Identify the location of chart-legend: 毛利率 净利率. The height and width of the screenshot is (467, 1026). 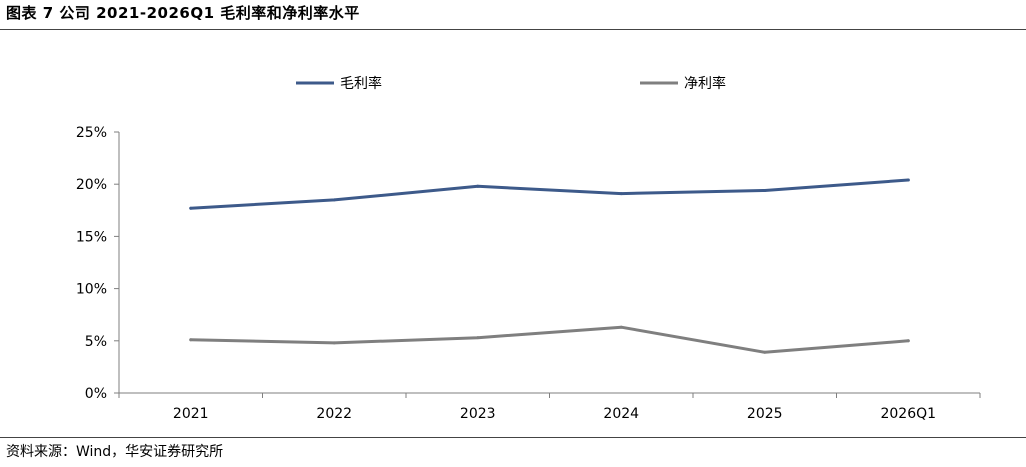
(511, 83).